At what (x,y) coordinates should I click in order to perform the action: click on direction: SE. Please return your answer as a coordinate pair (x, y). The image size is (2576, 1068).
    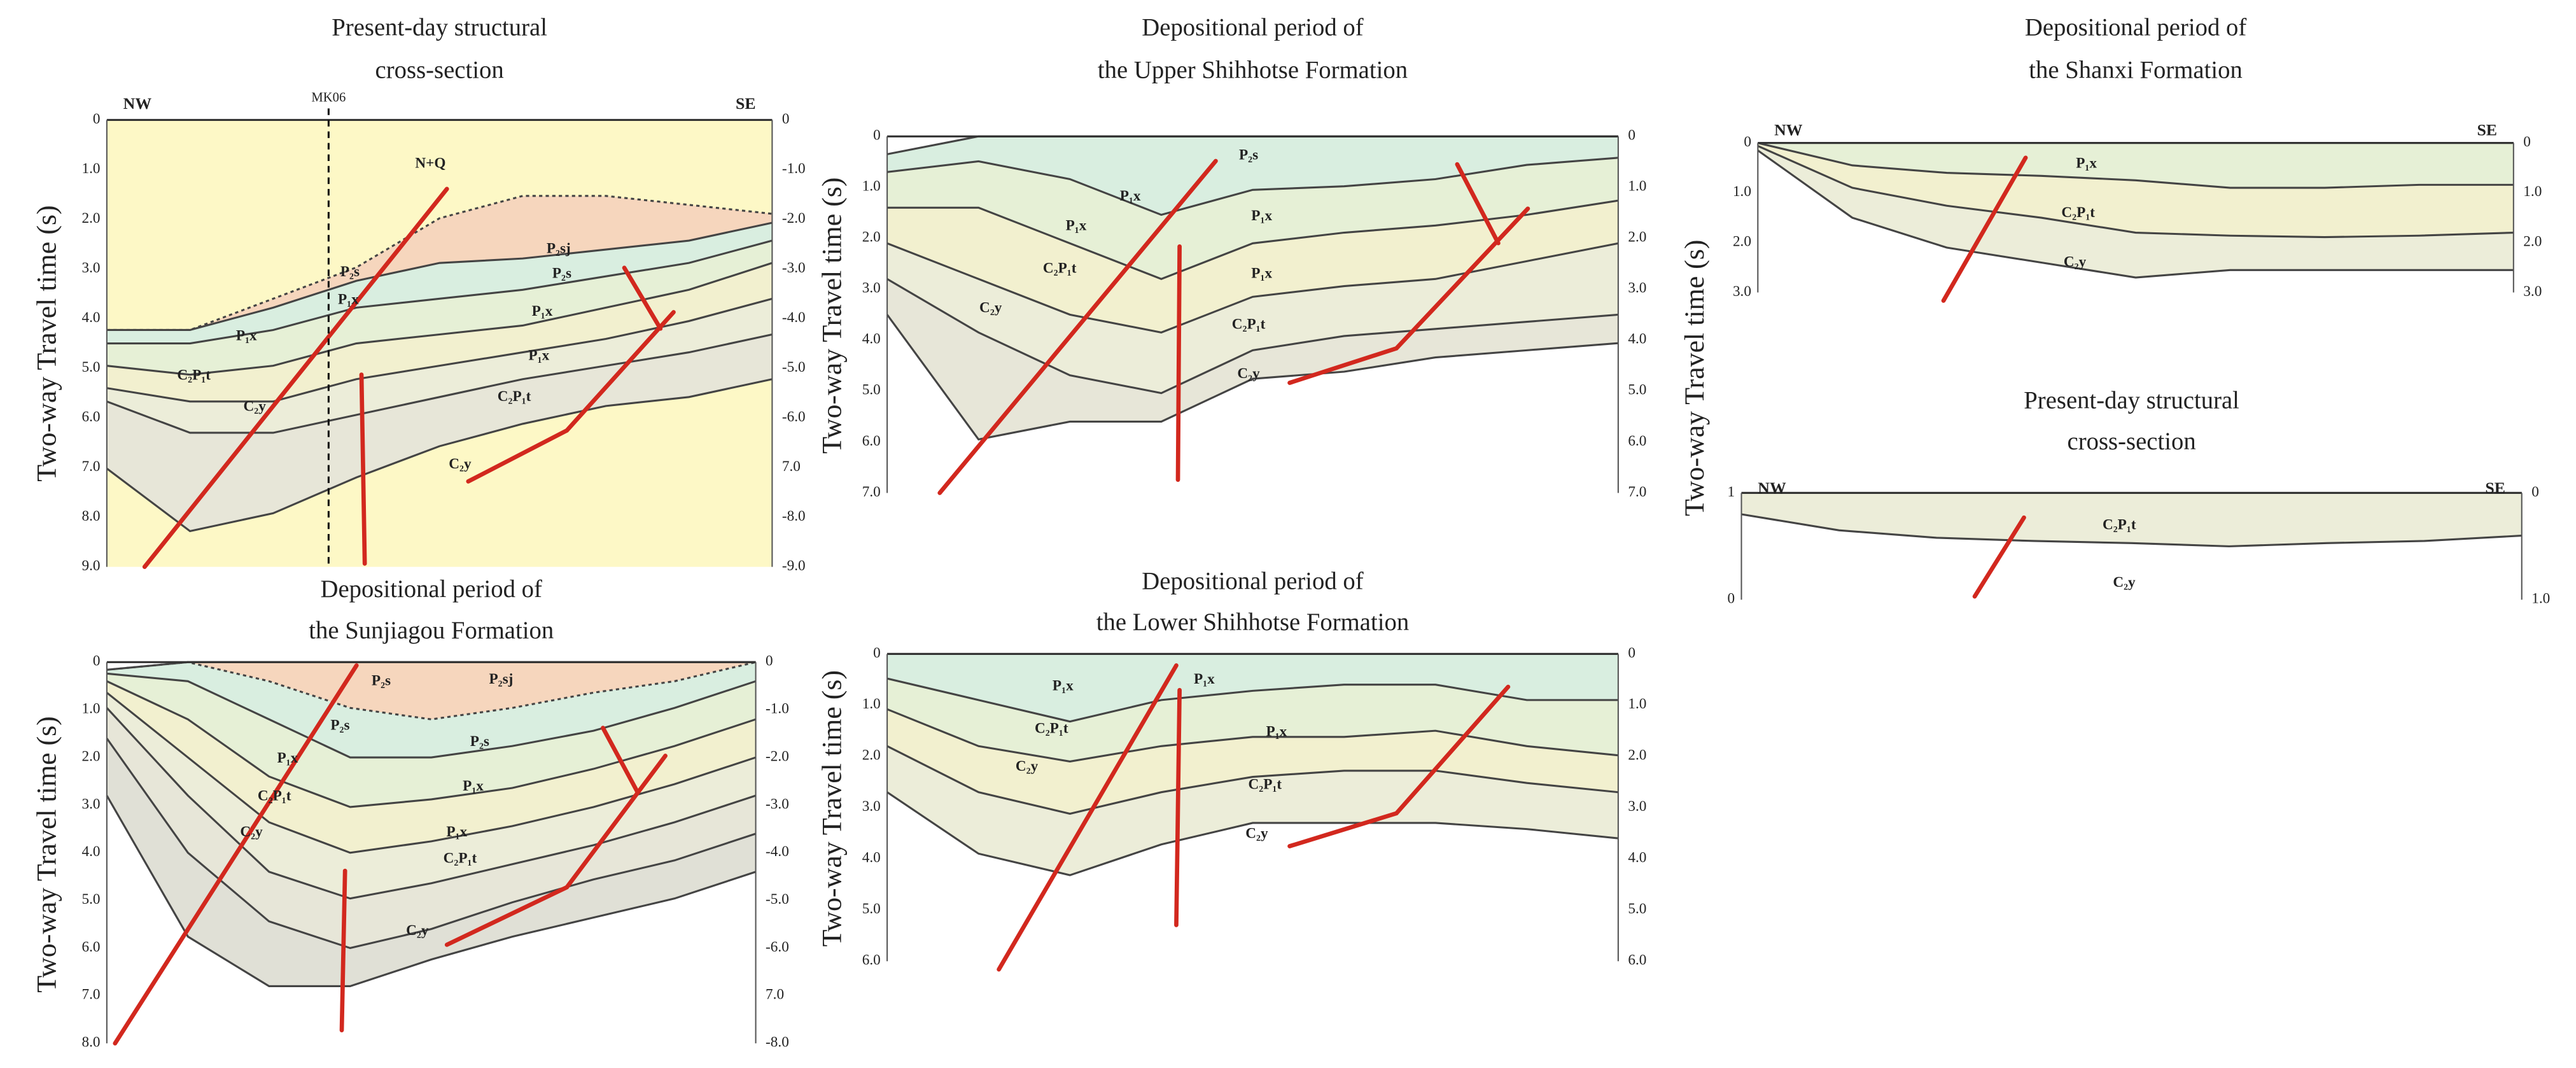
    Looking at the image, I should click on (2495, 488).